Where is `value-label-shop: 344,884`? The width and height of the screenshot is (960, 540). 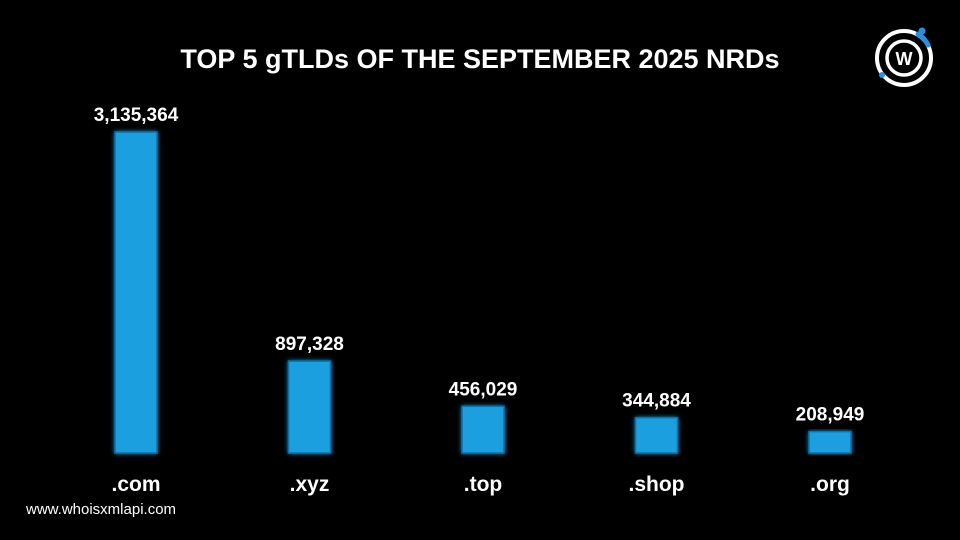
value-label-shop: 344,884 is located at coordinates (656, 401).